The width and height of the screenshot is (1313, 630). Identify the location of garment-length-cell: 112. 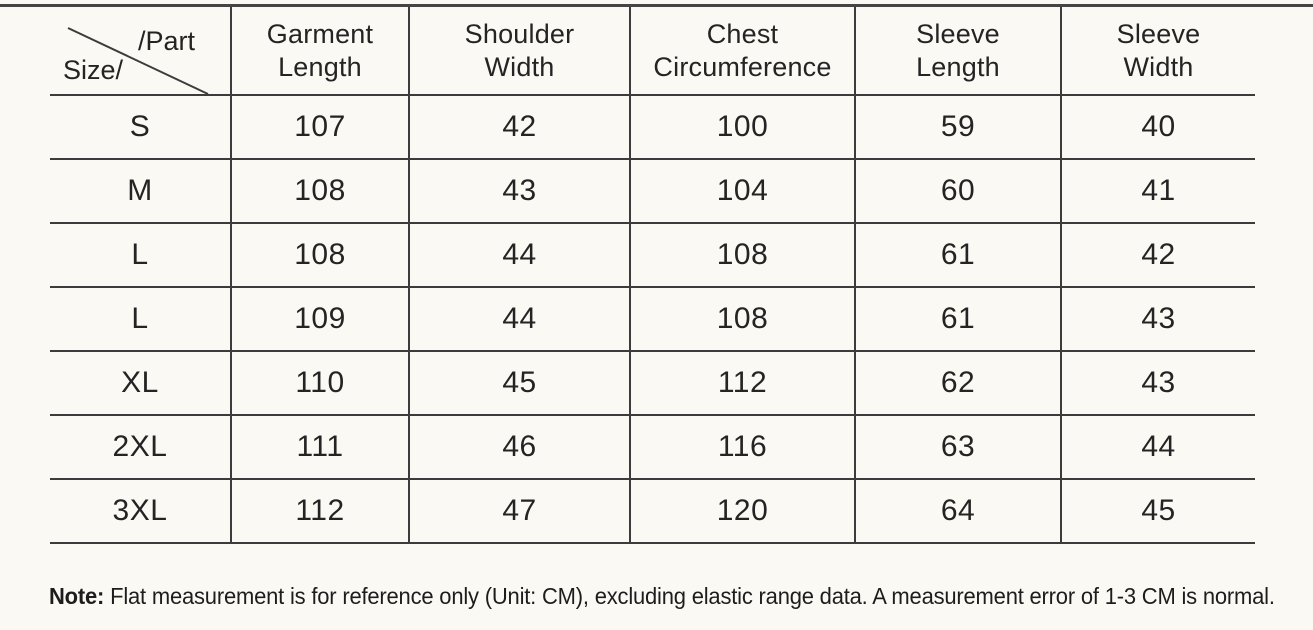
(321, 512).